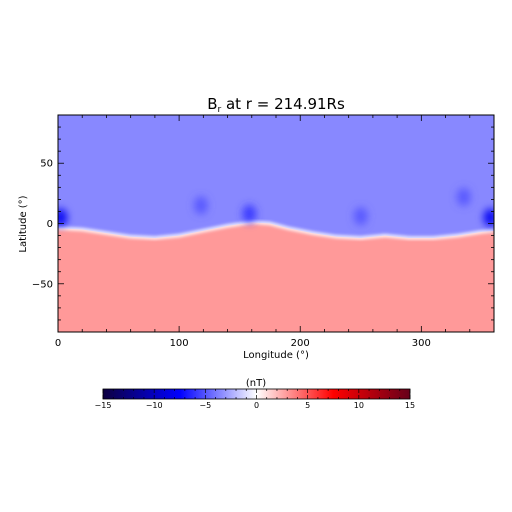 The image size is (512, 512). Describe the element at coordinates (421, 343) in the screenshot. I see `x-tick-label: 300` at that location.